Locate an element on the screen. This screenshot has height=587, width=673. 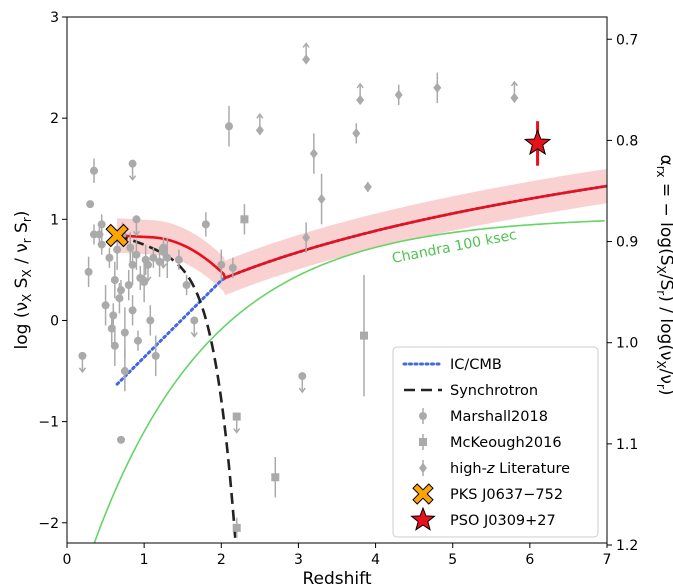
y2-tick-label: 0.7 is located at coordinates (627, 40).